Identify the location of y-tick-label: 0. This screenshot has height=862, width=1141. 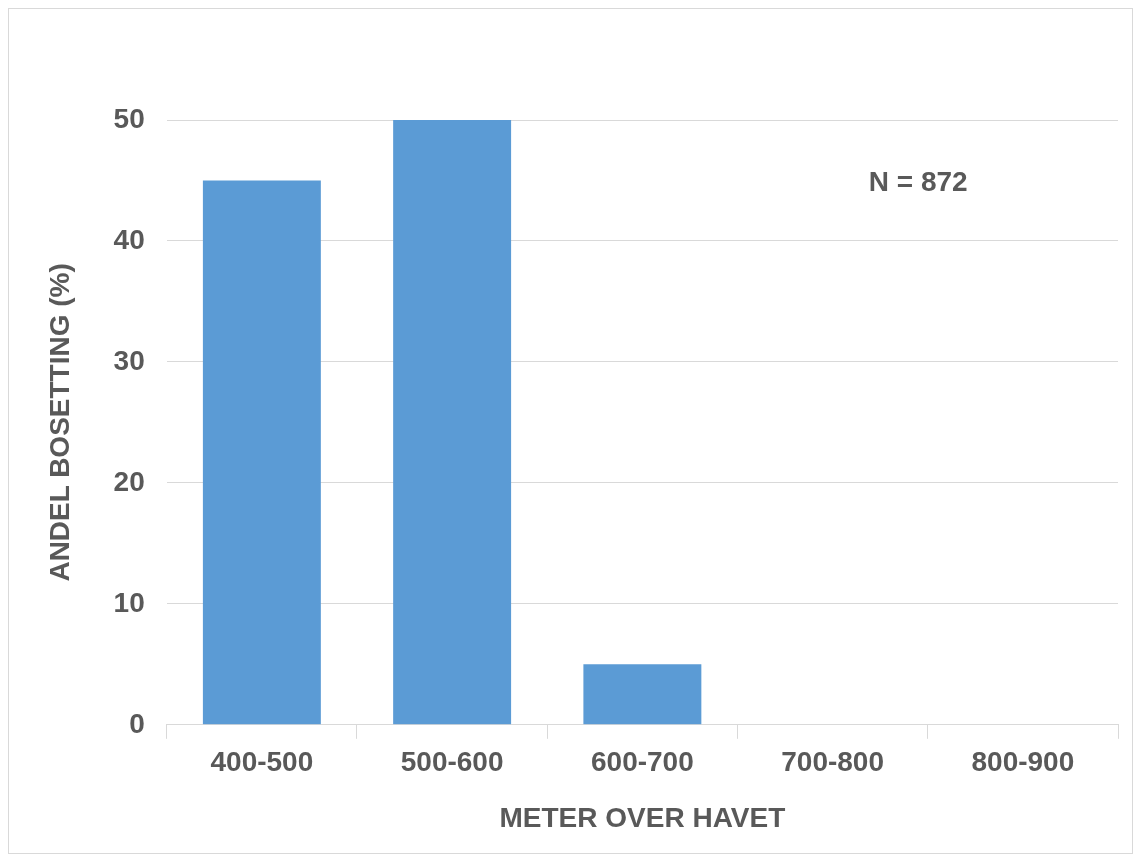
(137, 723).